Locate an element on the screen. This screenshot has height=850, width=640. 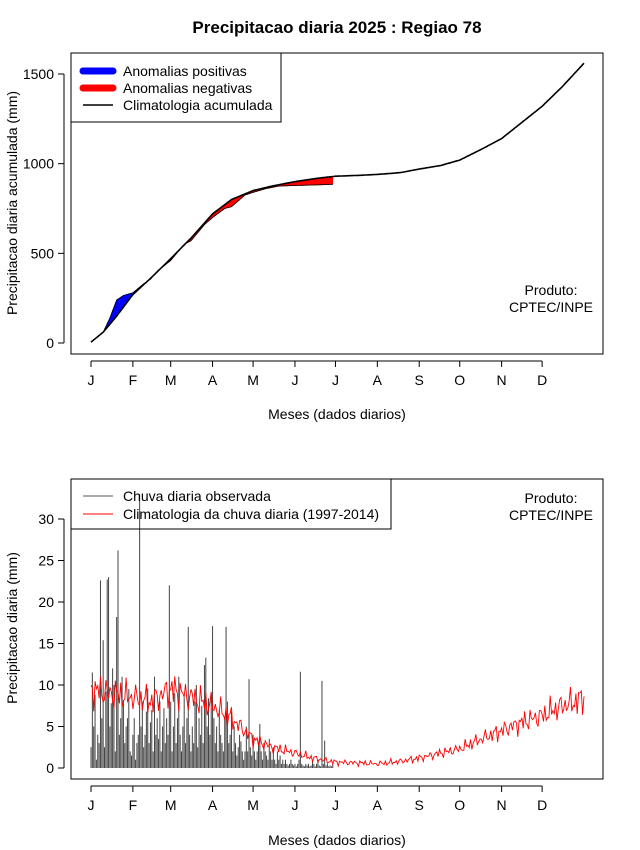
y-tick-label: 1000 is located at coordinates (38, 164).